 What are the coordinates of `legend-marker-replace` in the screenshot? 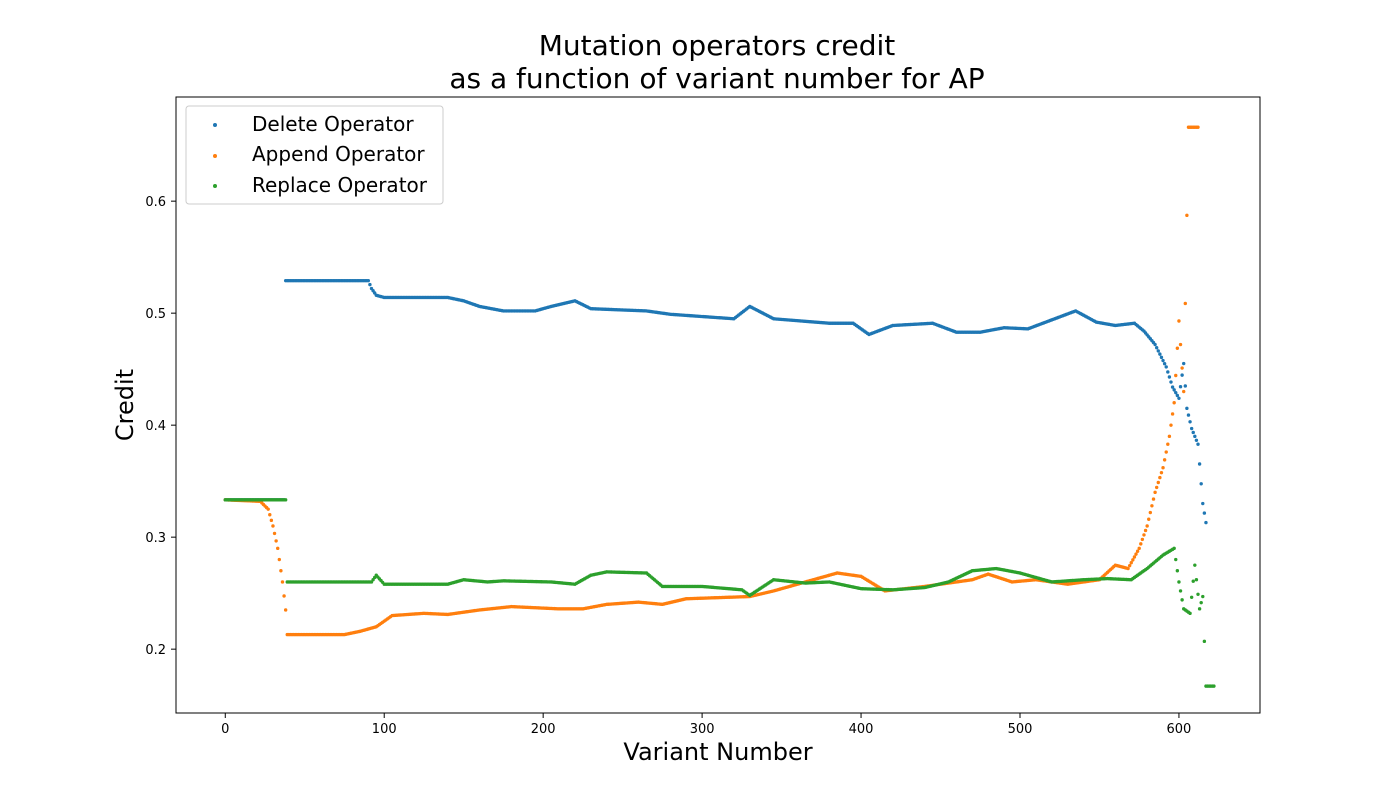 It's located at (215, 186).